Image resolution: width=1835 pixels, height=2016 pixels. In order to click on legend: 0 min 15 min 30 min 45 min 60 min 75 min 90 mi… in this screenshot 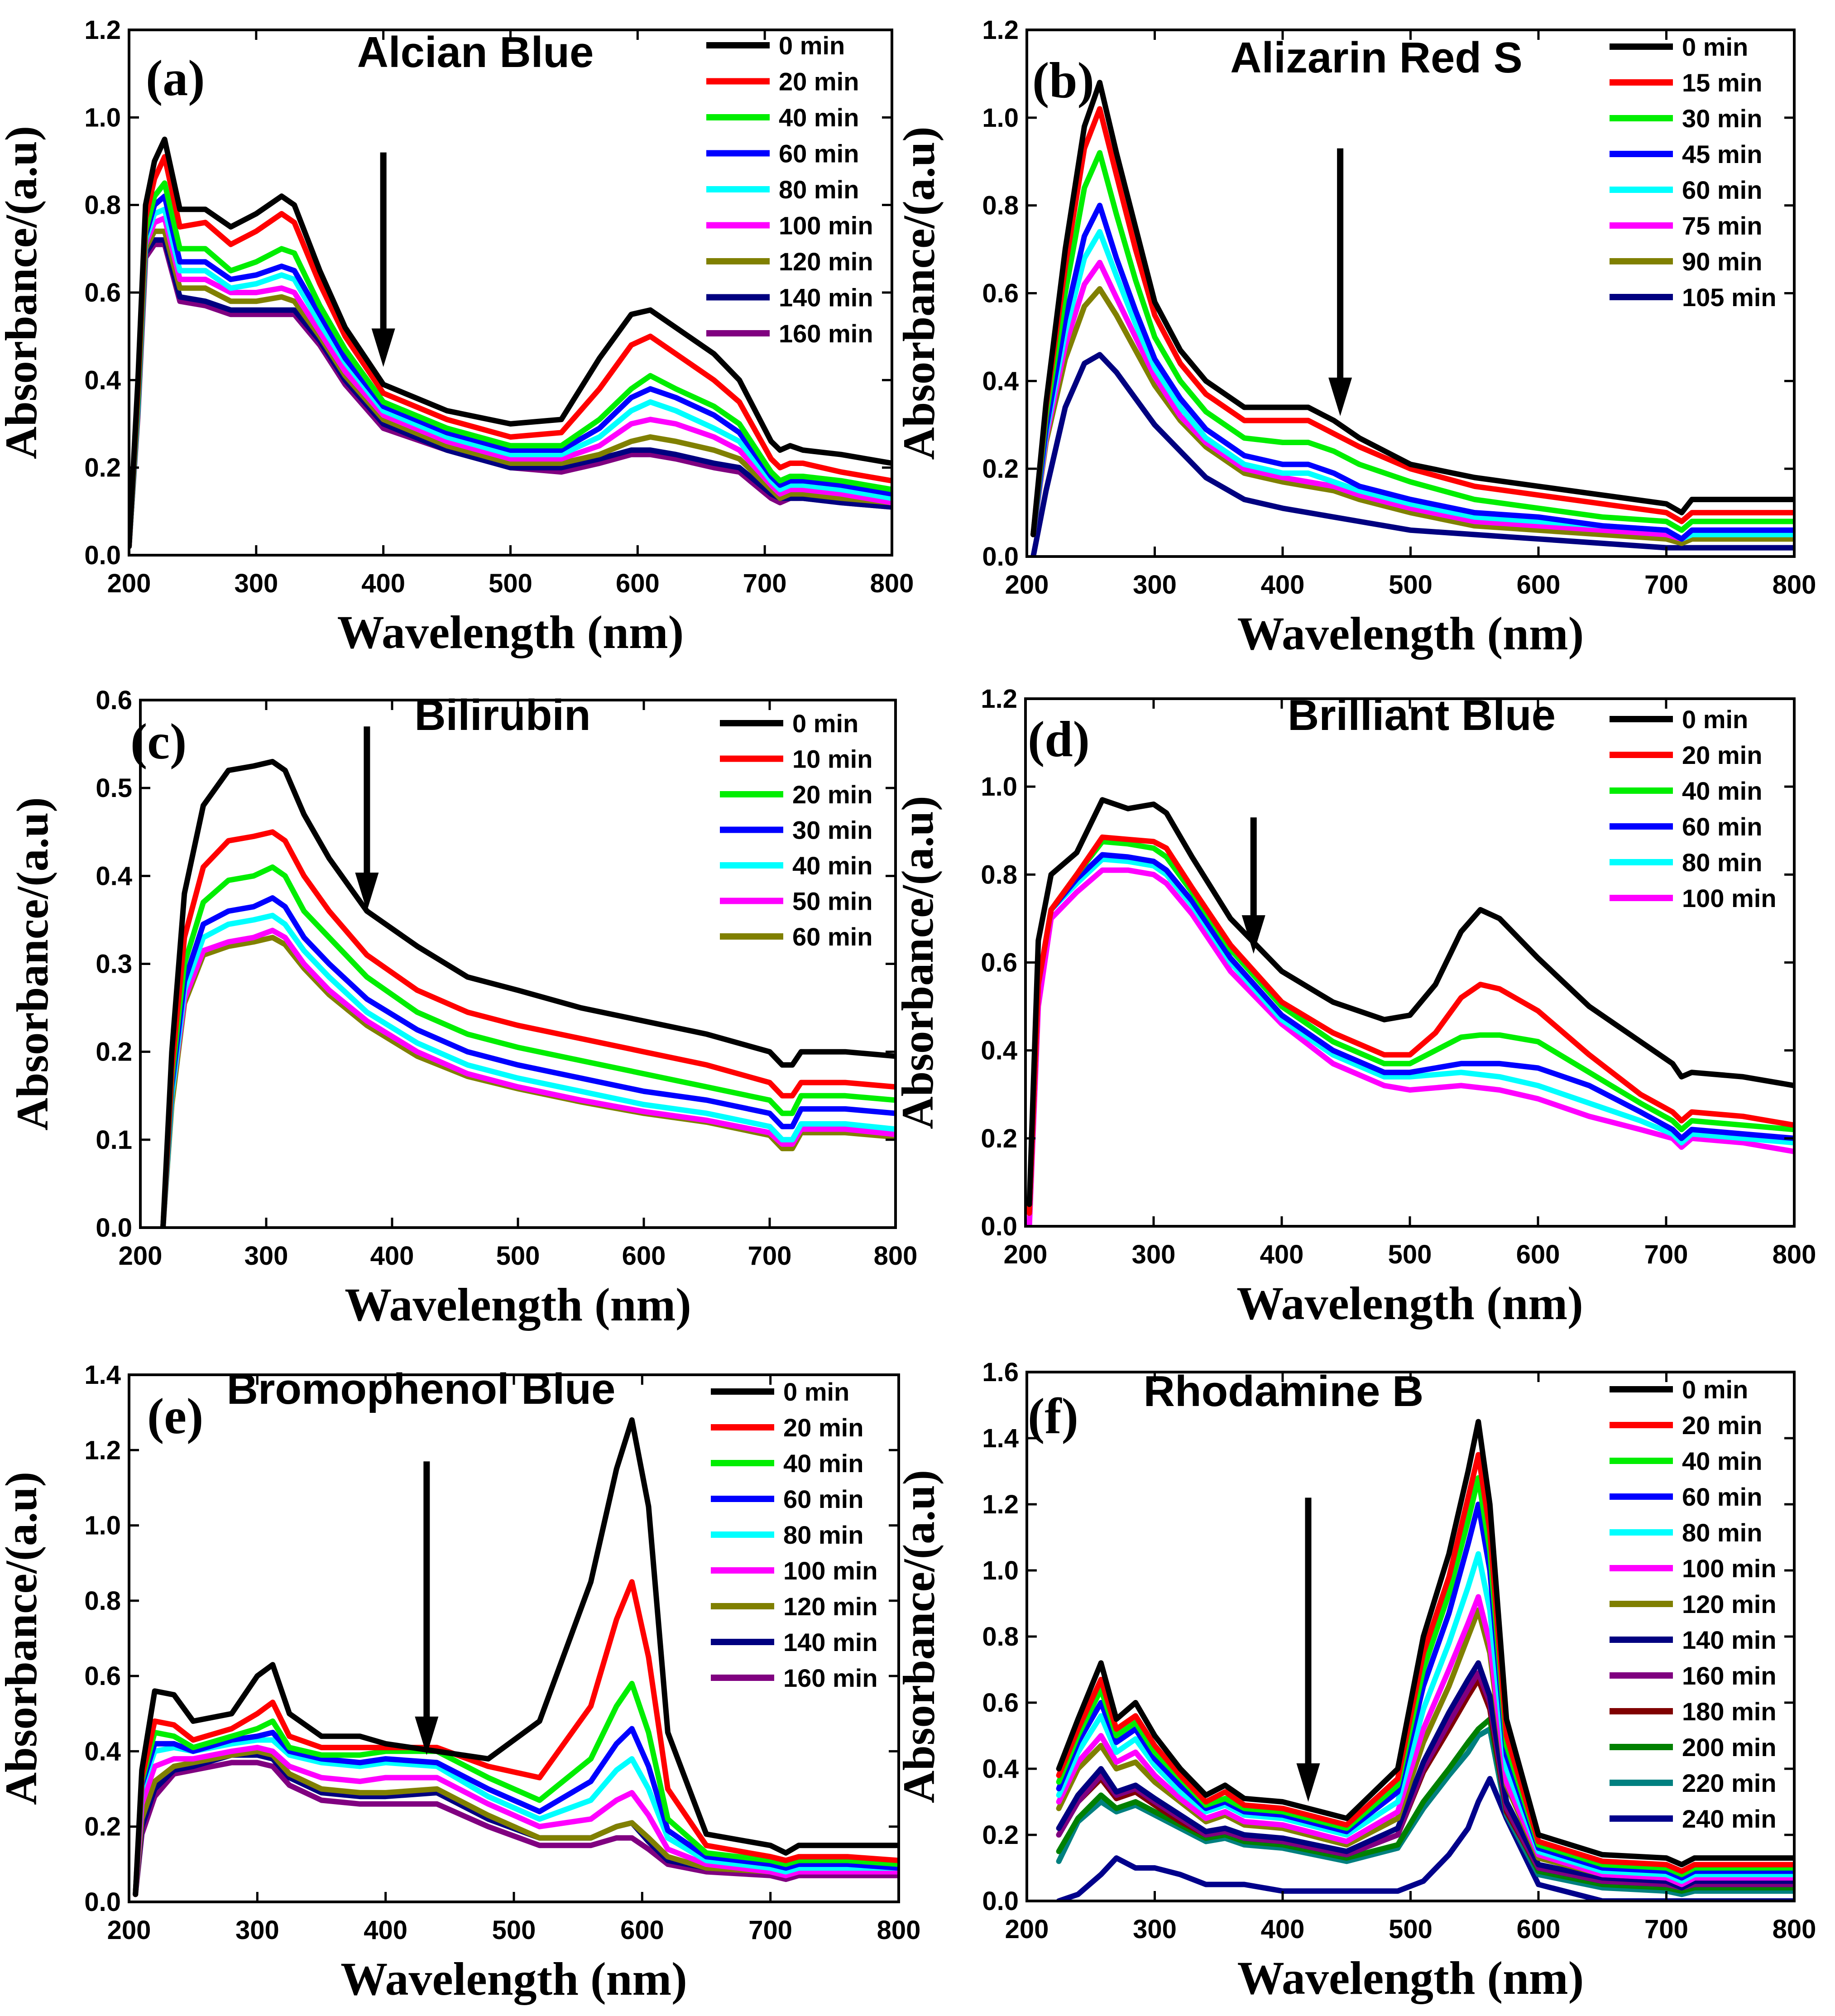, I will do `click(1693, 172)`.